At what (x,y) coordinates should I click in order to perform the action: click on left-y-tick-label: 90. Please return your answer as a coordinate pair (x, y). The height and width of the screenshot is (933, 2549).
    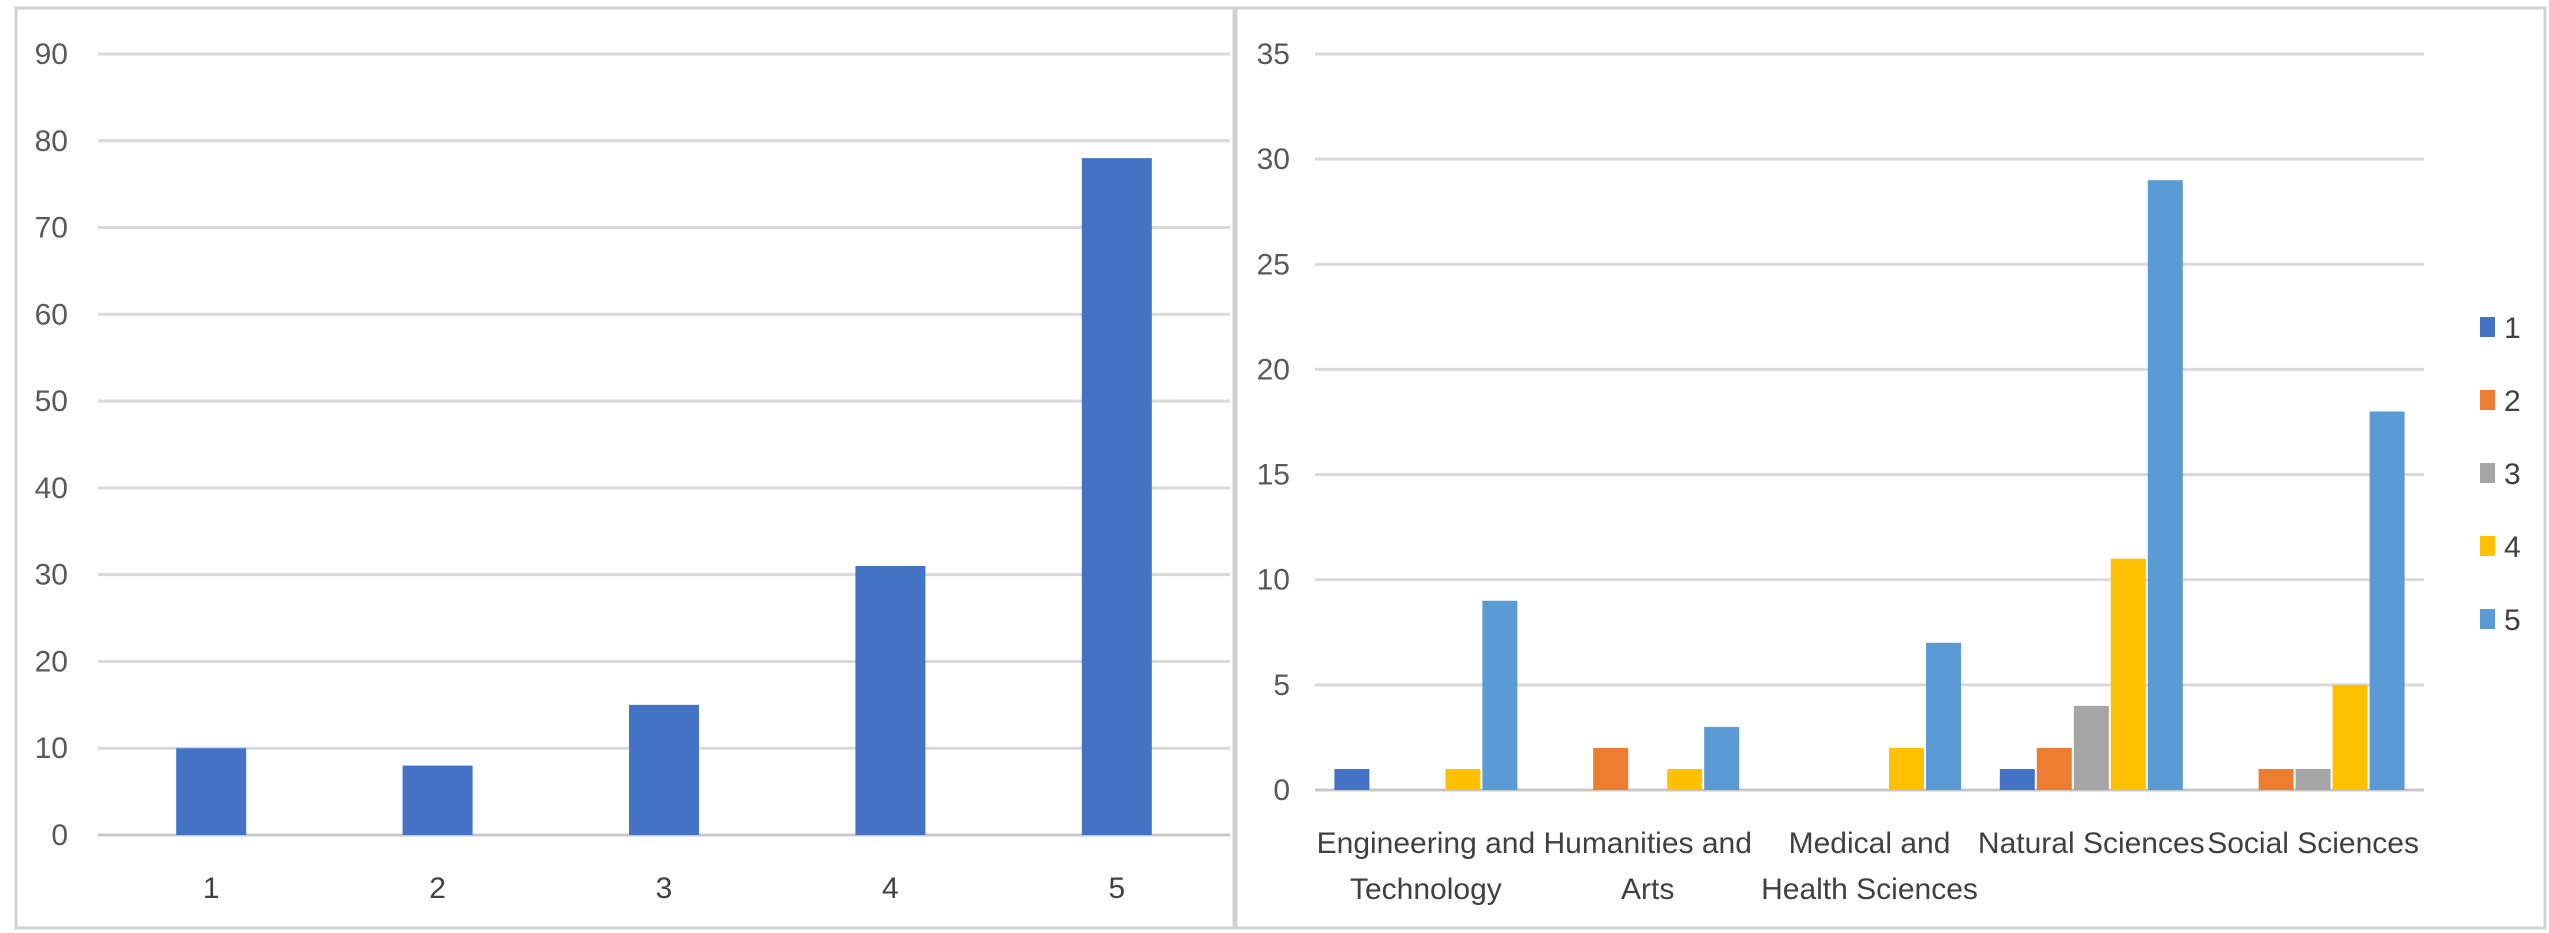
    Looking at the image, I should click on (51, 54).